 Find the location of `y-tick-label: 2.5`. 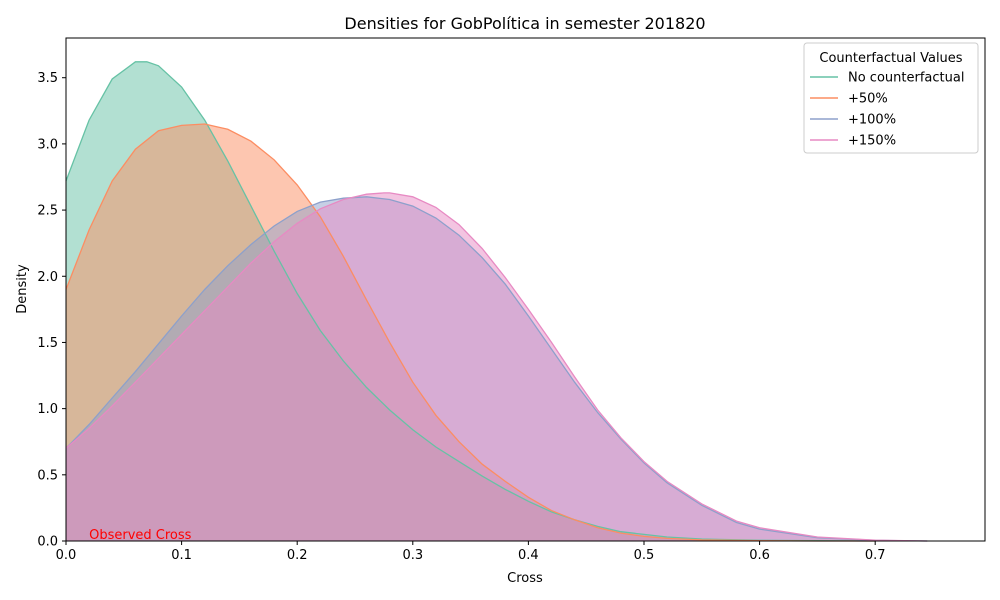

y-tick-label: 2.5 is located at coordinates (47, 211).